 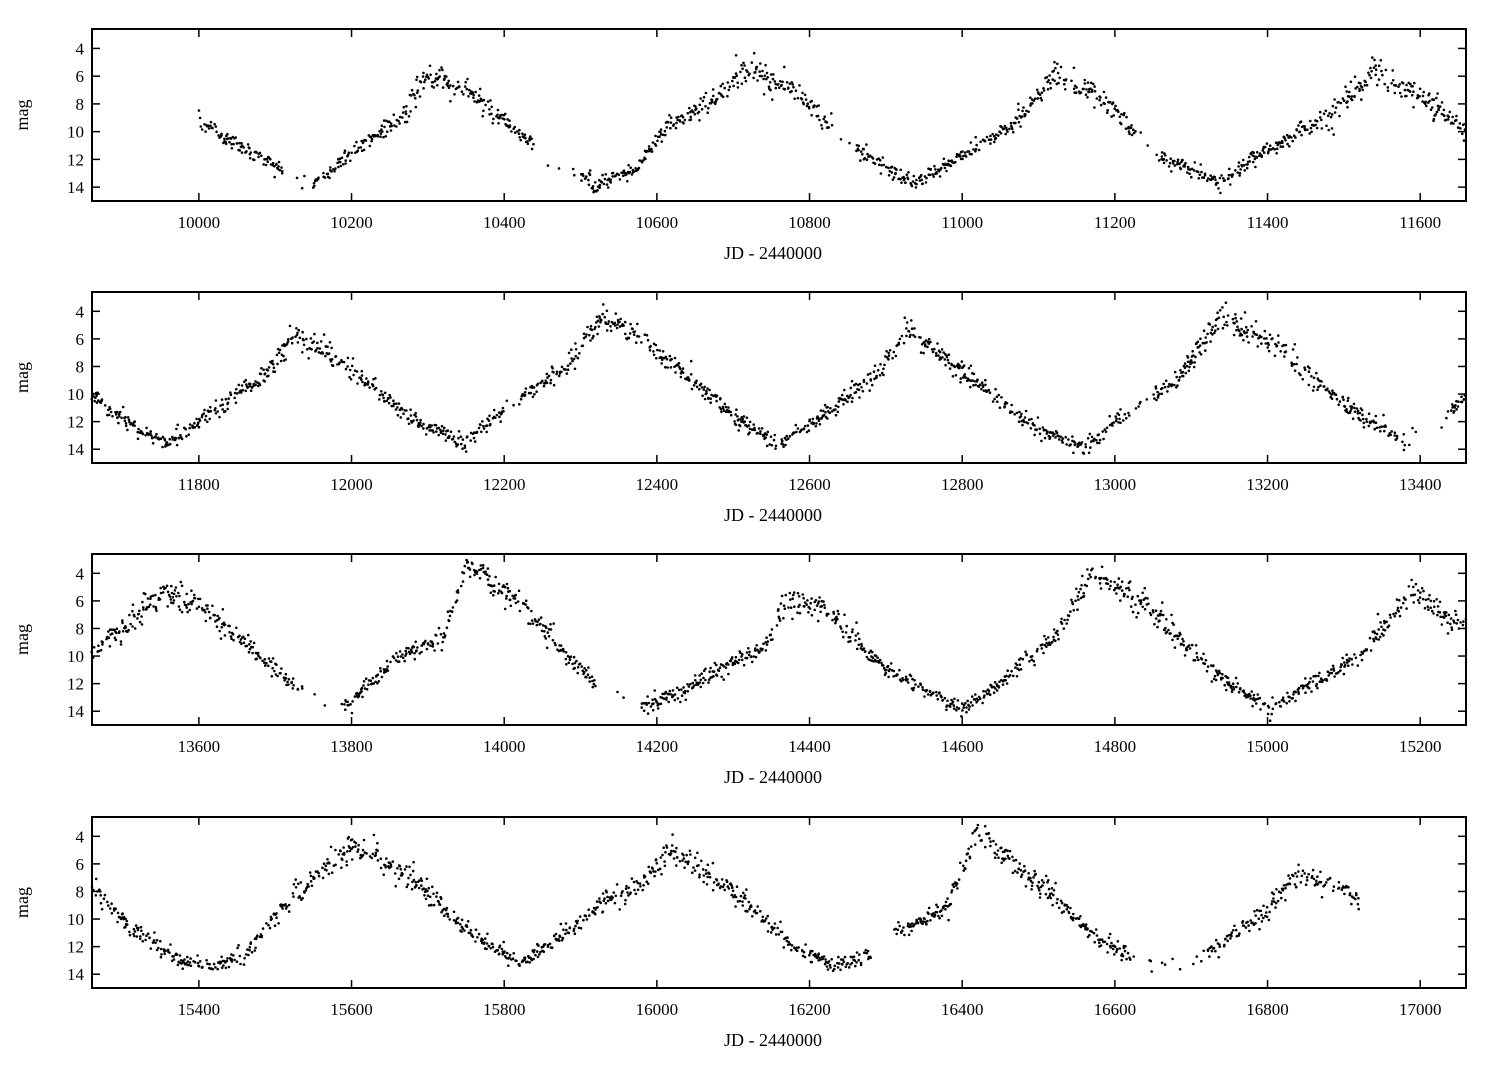 I want to click on y-tick-label: 4, so click(x=80, y=311).